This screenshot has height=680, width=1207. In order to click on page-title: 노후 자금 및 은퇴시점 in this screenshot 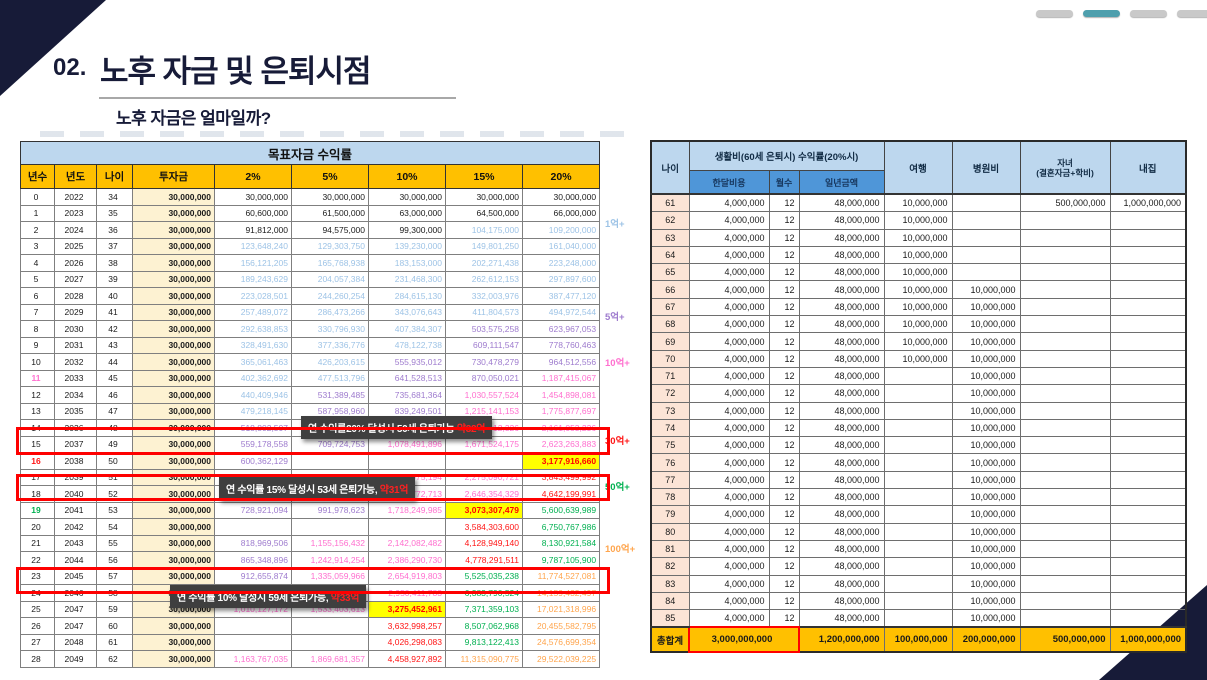, I will do `click(236, 71)`.